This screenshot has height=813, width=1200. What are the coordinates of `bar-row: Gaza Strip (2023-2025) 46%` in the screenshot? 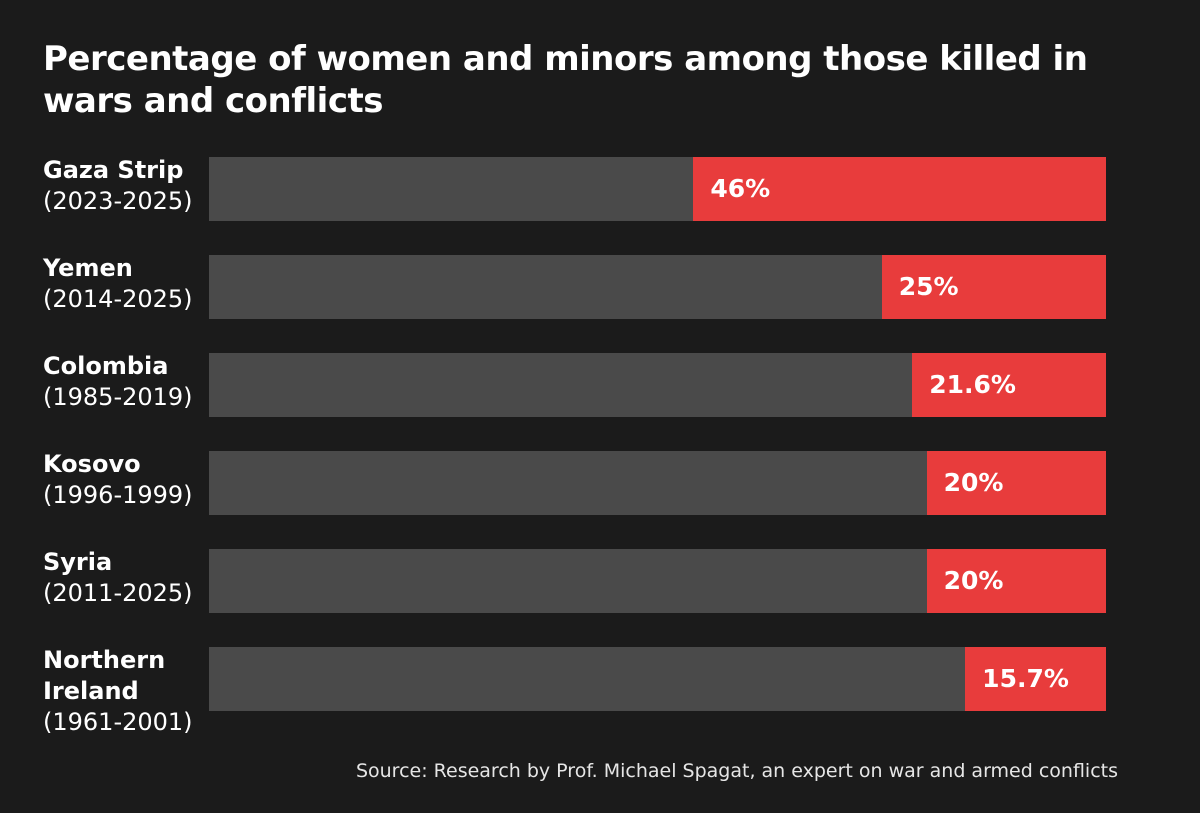 It's located at (600, 188).